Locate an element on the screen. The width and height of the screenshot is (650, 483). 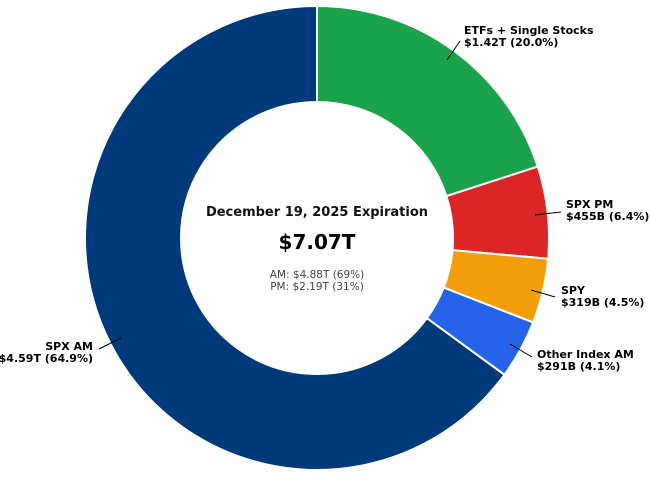
slice-name-label: SPX PM is located at coordinates (589, 204).